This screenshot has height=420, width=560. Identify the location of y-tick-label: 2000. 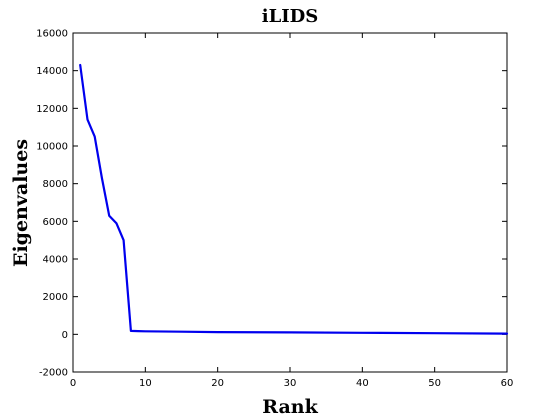
(55, 297).